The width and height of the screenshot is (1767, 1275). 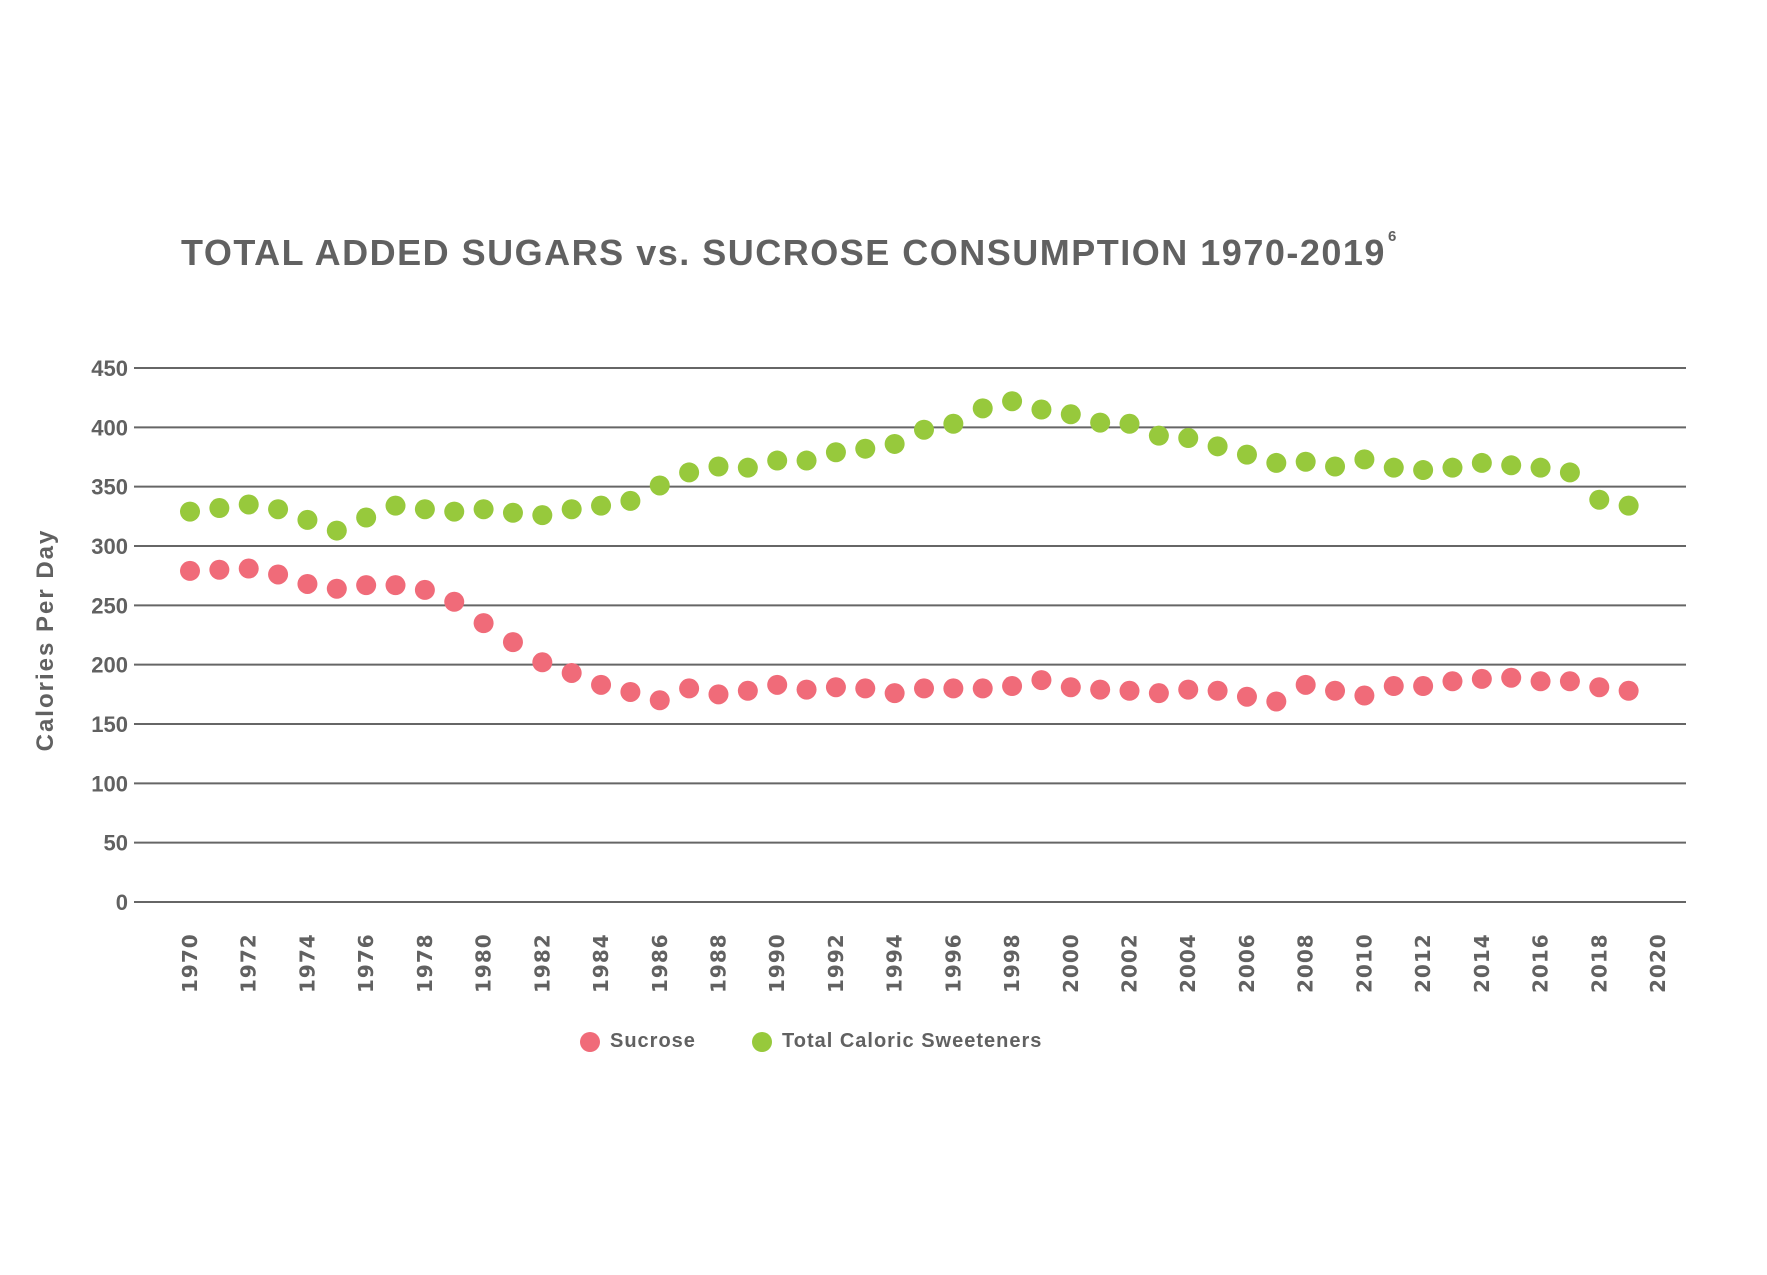 What do you see at coordinates (109, 546) in the screenshot?
I see `y-tick-label: 300` at bounding box center [109, 546].